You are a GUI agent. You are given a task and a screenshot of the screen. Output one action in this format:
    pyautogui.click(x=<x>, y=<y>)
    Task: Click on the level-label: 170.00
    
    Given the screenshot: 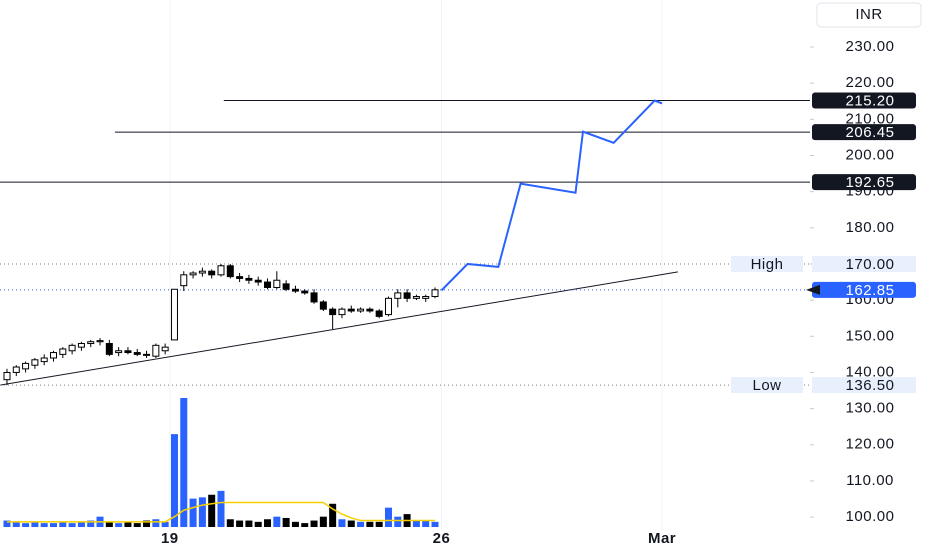 What is the action you would take?
    pyautogui.click(x=870, y=264)
    